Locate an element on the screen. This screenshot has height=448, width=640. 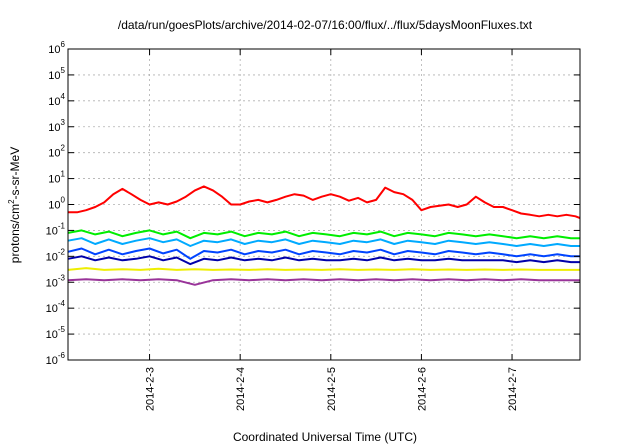
y-tick-label: 10⁻⁵ is located at coordinates (56, 333).